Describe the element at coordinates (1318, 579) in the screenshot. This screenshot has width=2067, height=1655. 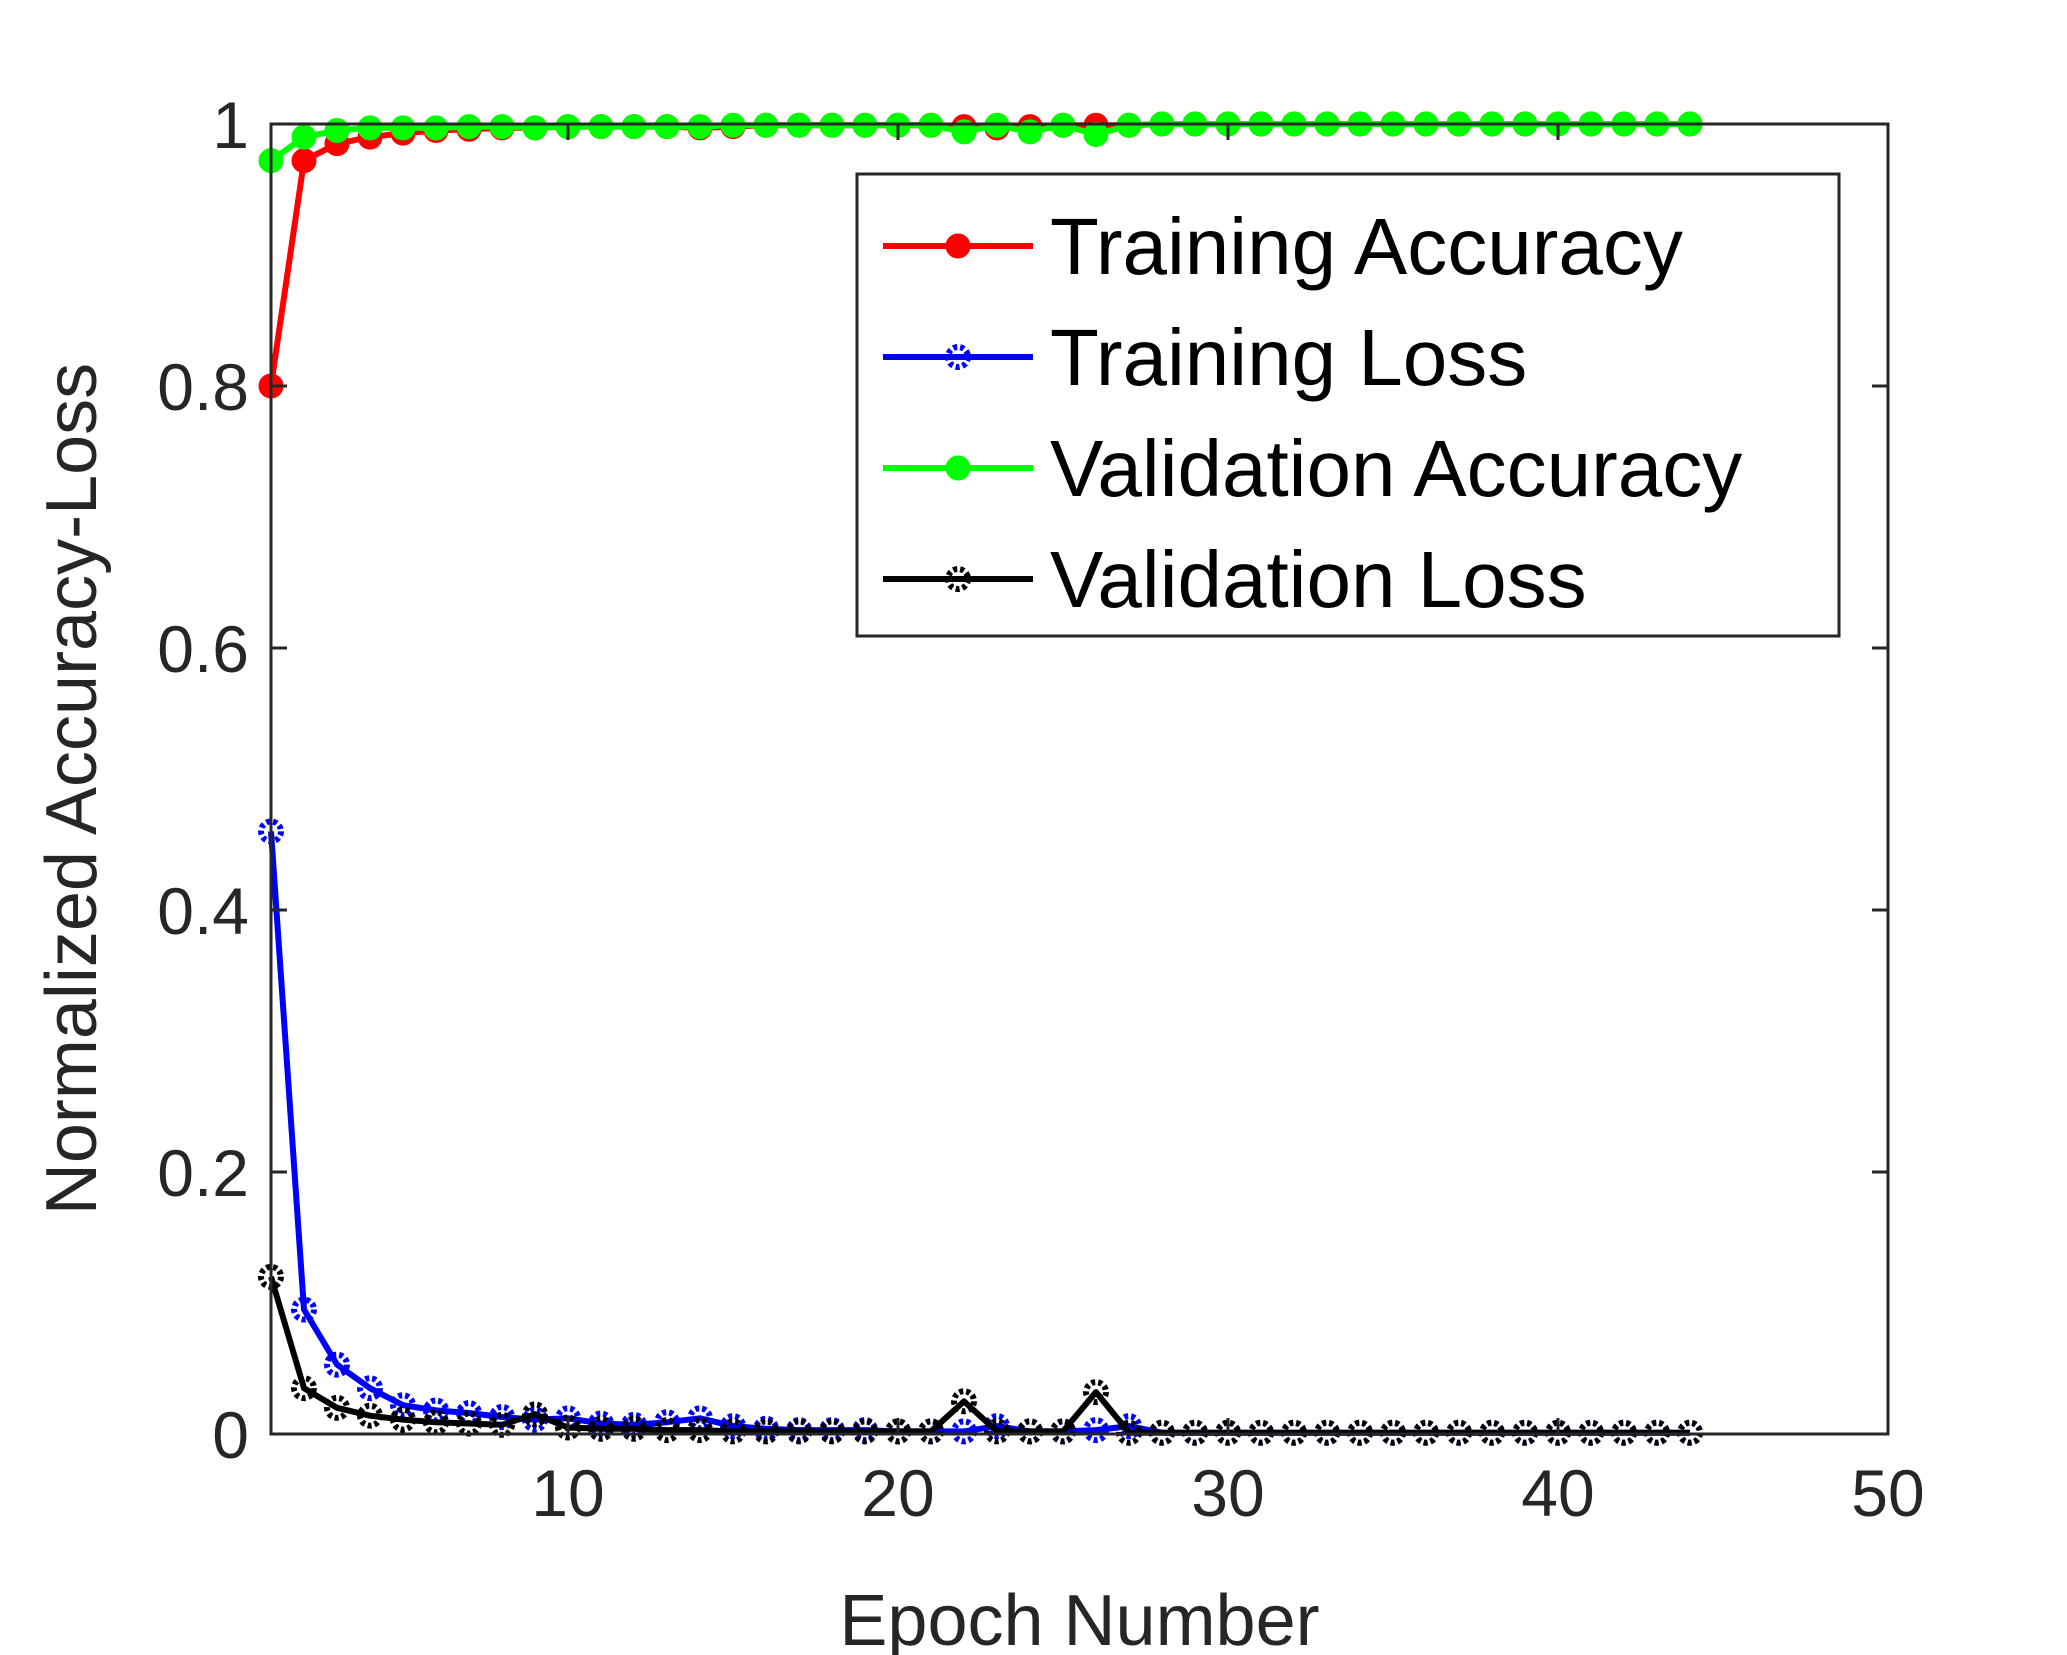
I see `legend-label: Validation Loss` at that location.